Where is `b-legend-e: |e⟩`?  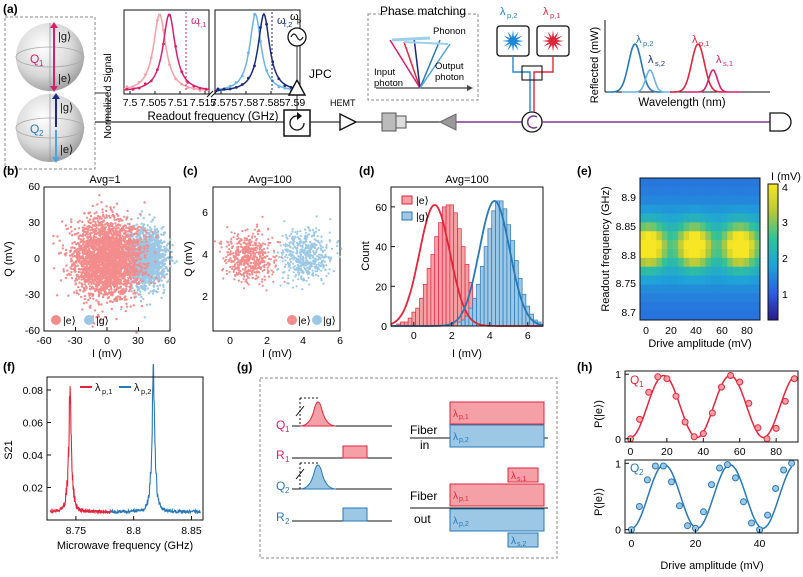 b-legend-e: |e⟩ is located at coordinates (69, 321).